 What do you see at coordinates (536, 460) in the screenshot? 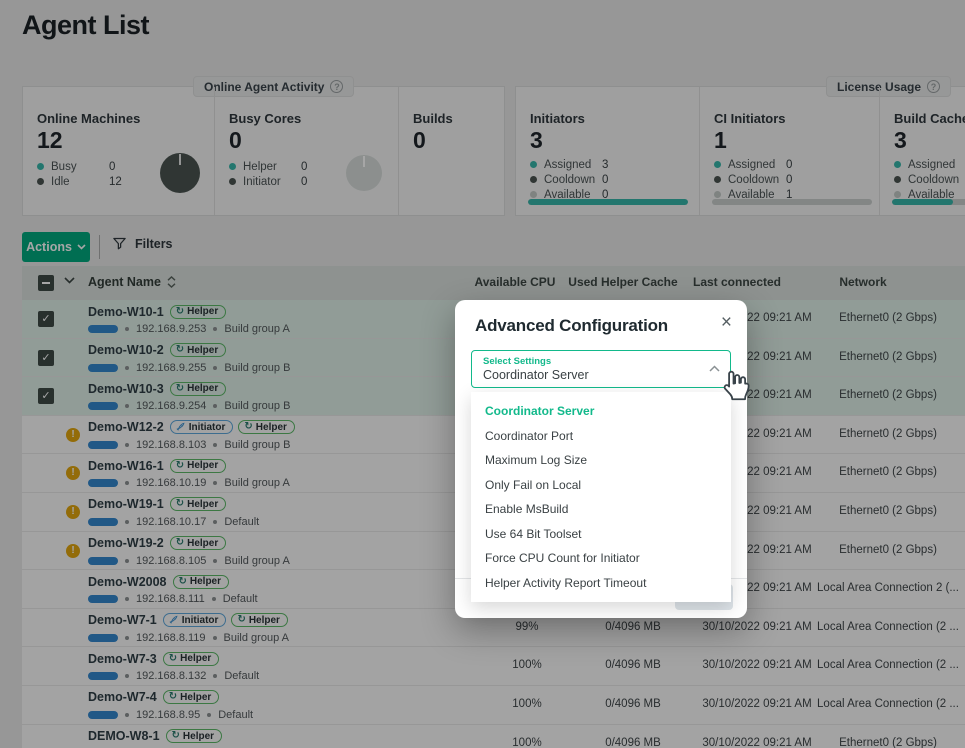
I see `dropdown-option: Maximum Log Size` at bounding box center [536, 460].